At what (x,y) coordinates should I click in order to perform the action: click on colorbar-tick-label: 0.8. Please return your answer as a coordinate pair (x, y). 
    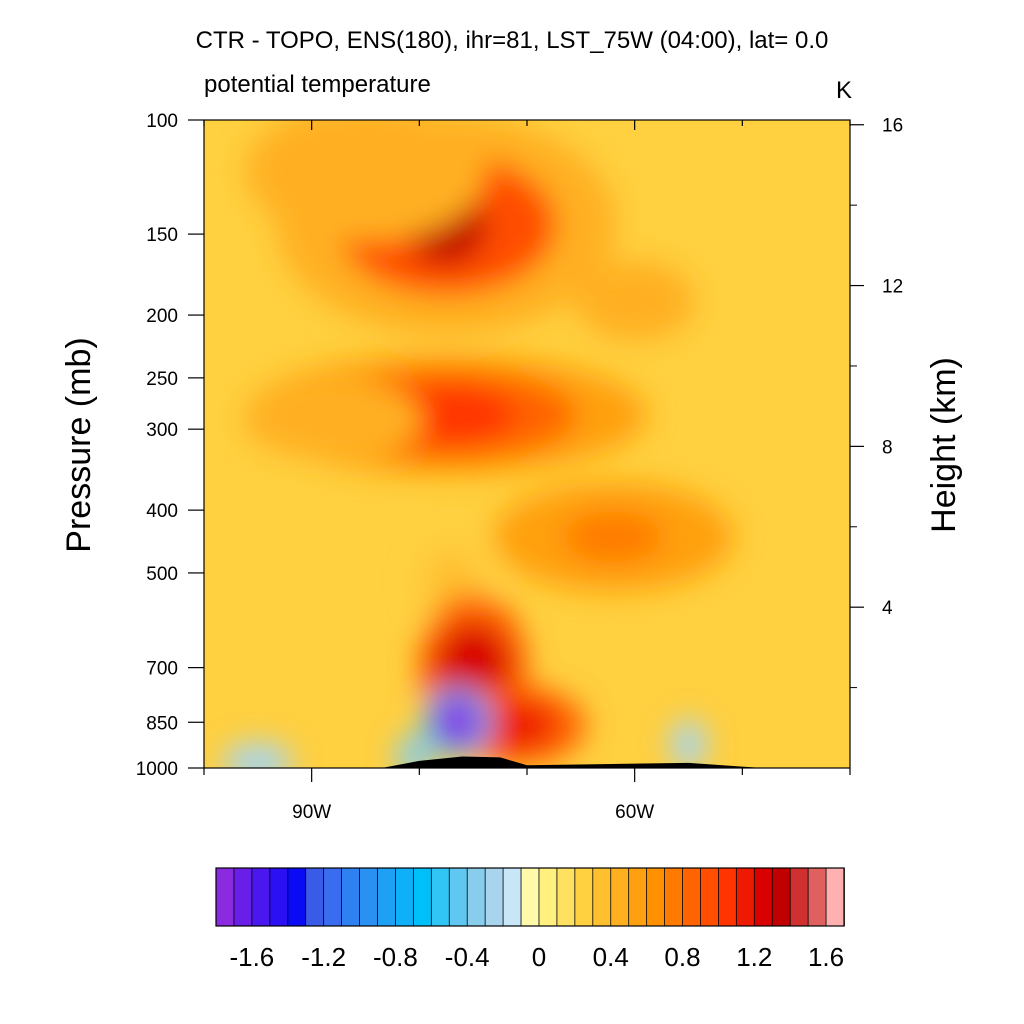
    Looking at the image, I should click on (682, 957).